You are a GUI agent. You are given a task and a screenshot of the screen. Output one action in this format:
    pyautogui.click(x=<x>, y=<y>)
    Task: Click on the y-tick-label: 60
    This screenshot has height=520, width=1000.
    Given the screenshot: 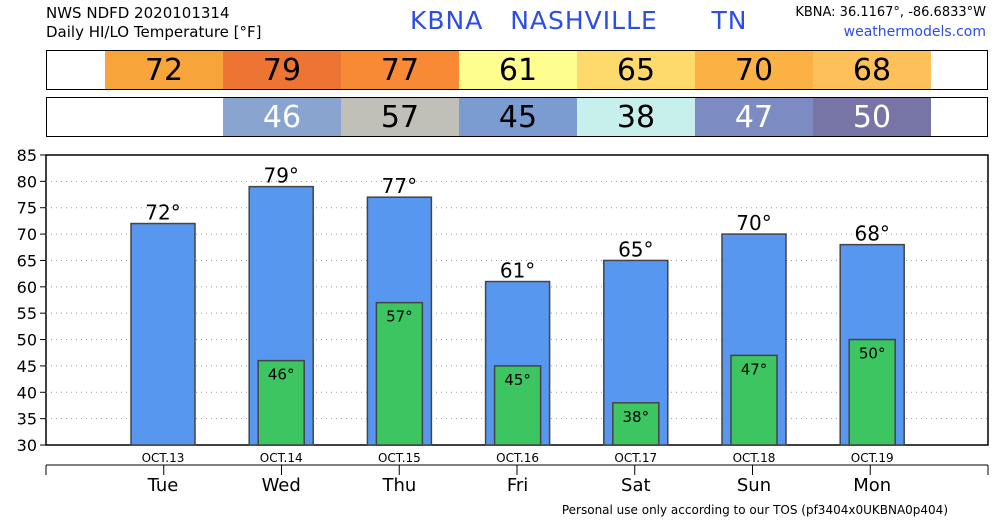 What is the action you would take?
    pyautogui.click(x=27, y=287)
    